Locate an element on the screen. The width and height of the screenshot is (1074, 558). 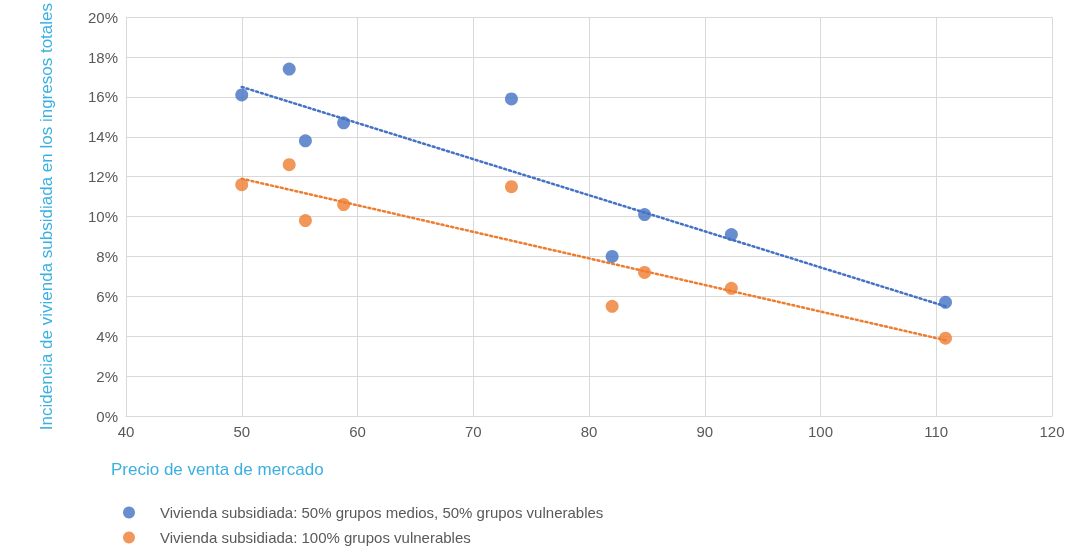
x-tick-label: 100 is located at coordinates (820, 431).